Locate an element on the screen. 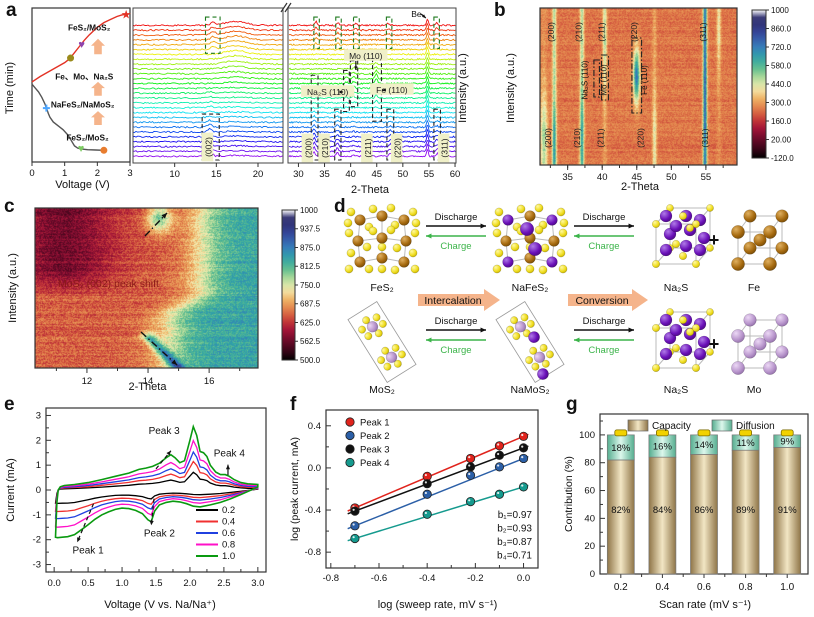 The image size is (814, 617). a-annotation: FeS₂/MoS₂ is located at coordinates (87, 137).